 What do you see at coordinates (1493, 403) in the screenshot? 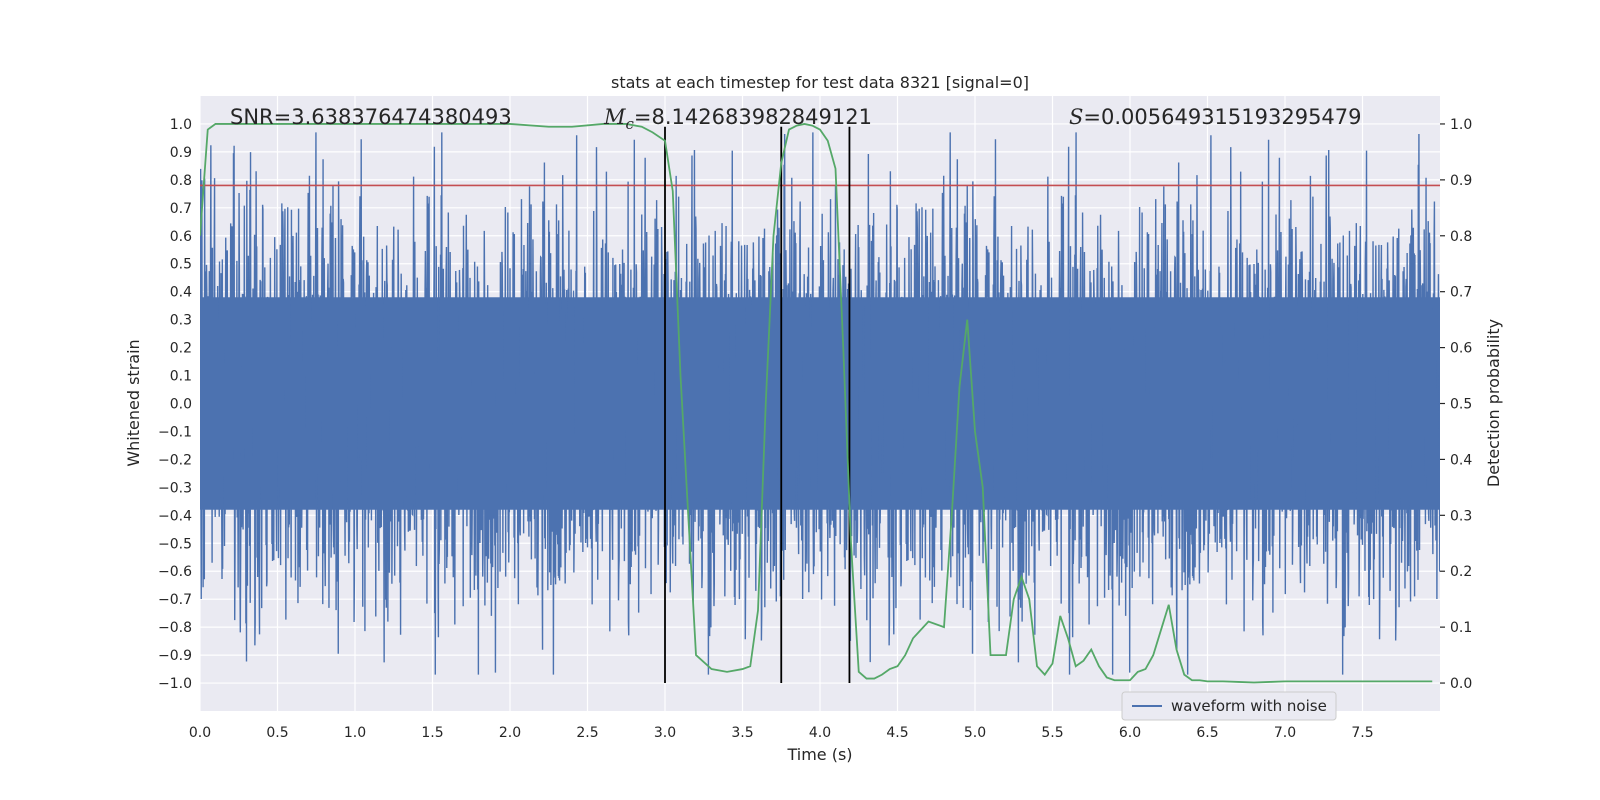
I see `y-axis-right-label: Detection probability` at bounding box center [1493, 403].